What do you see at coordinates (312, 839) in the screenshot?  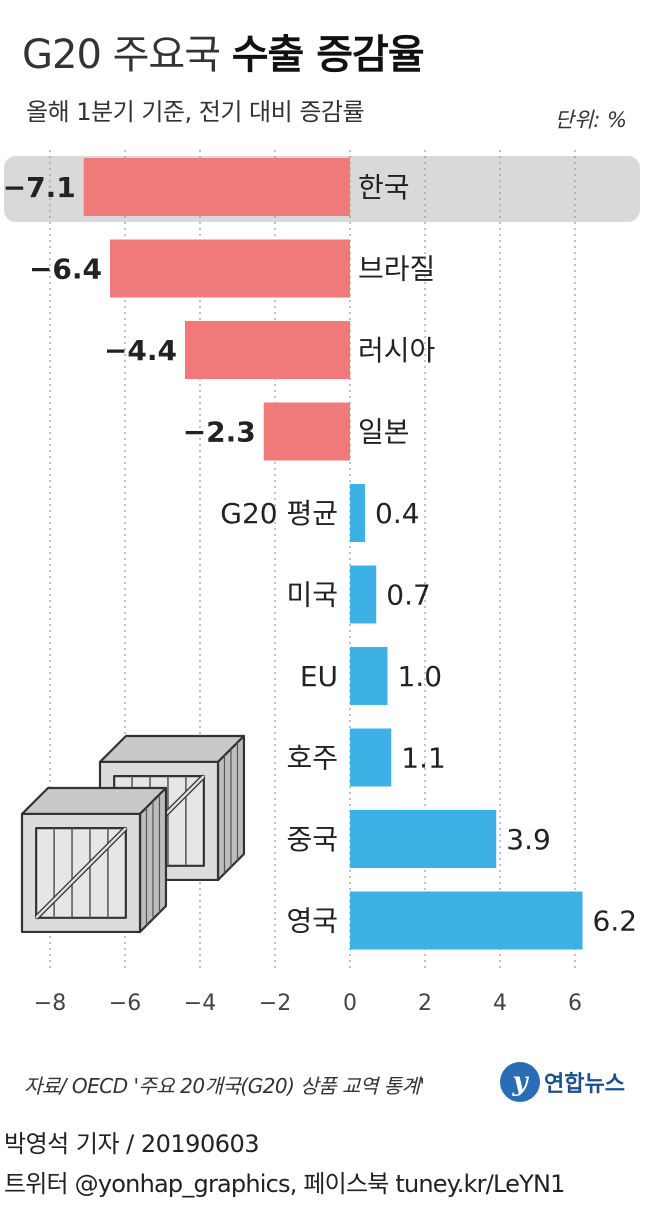 I see `category-label: 중국` at bounding box center [312, 839].